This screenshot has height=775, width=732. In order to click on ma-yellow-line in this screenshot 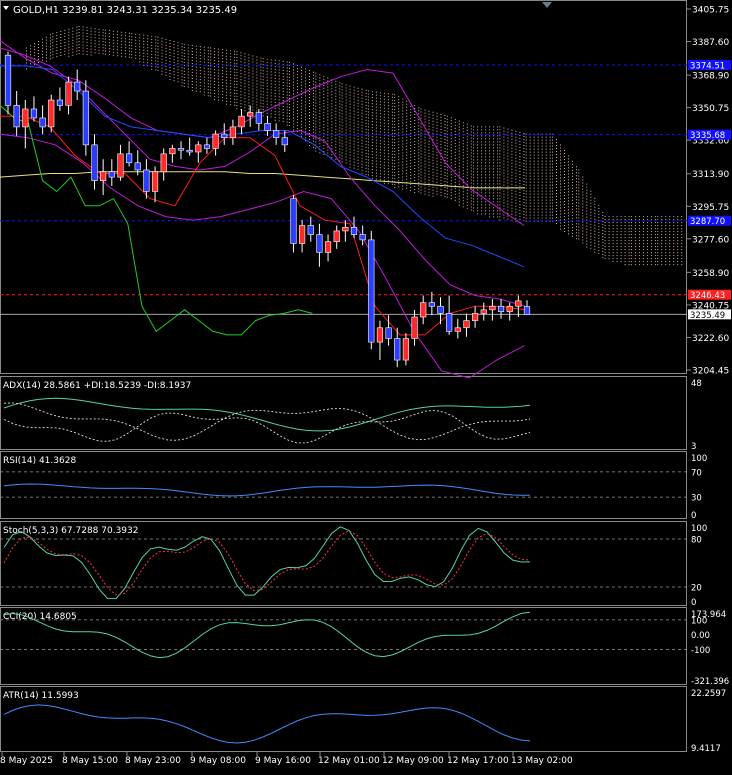, I will do `click(262, 180)`.